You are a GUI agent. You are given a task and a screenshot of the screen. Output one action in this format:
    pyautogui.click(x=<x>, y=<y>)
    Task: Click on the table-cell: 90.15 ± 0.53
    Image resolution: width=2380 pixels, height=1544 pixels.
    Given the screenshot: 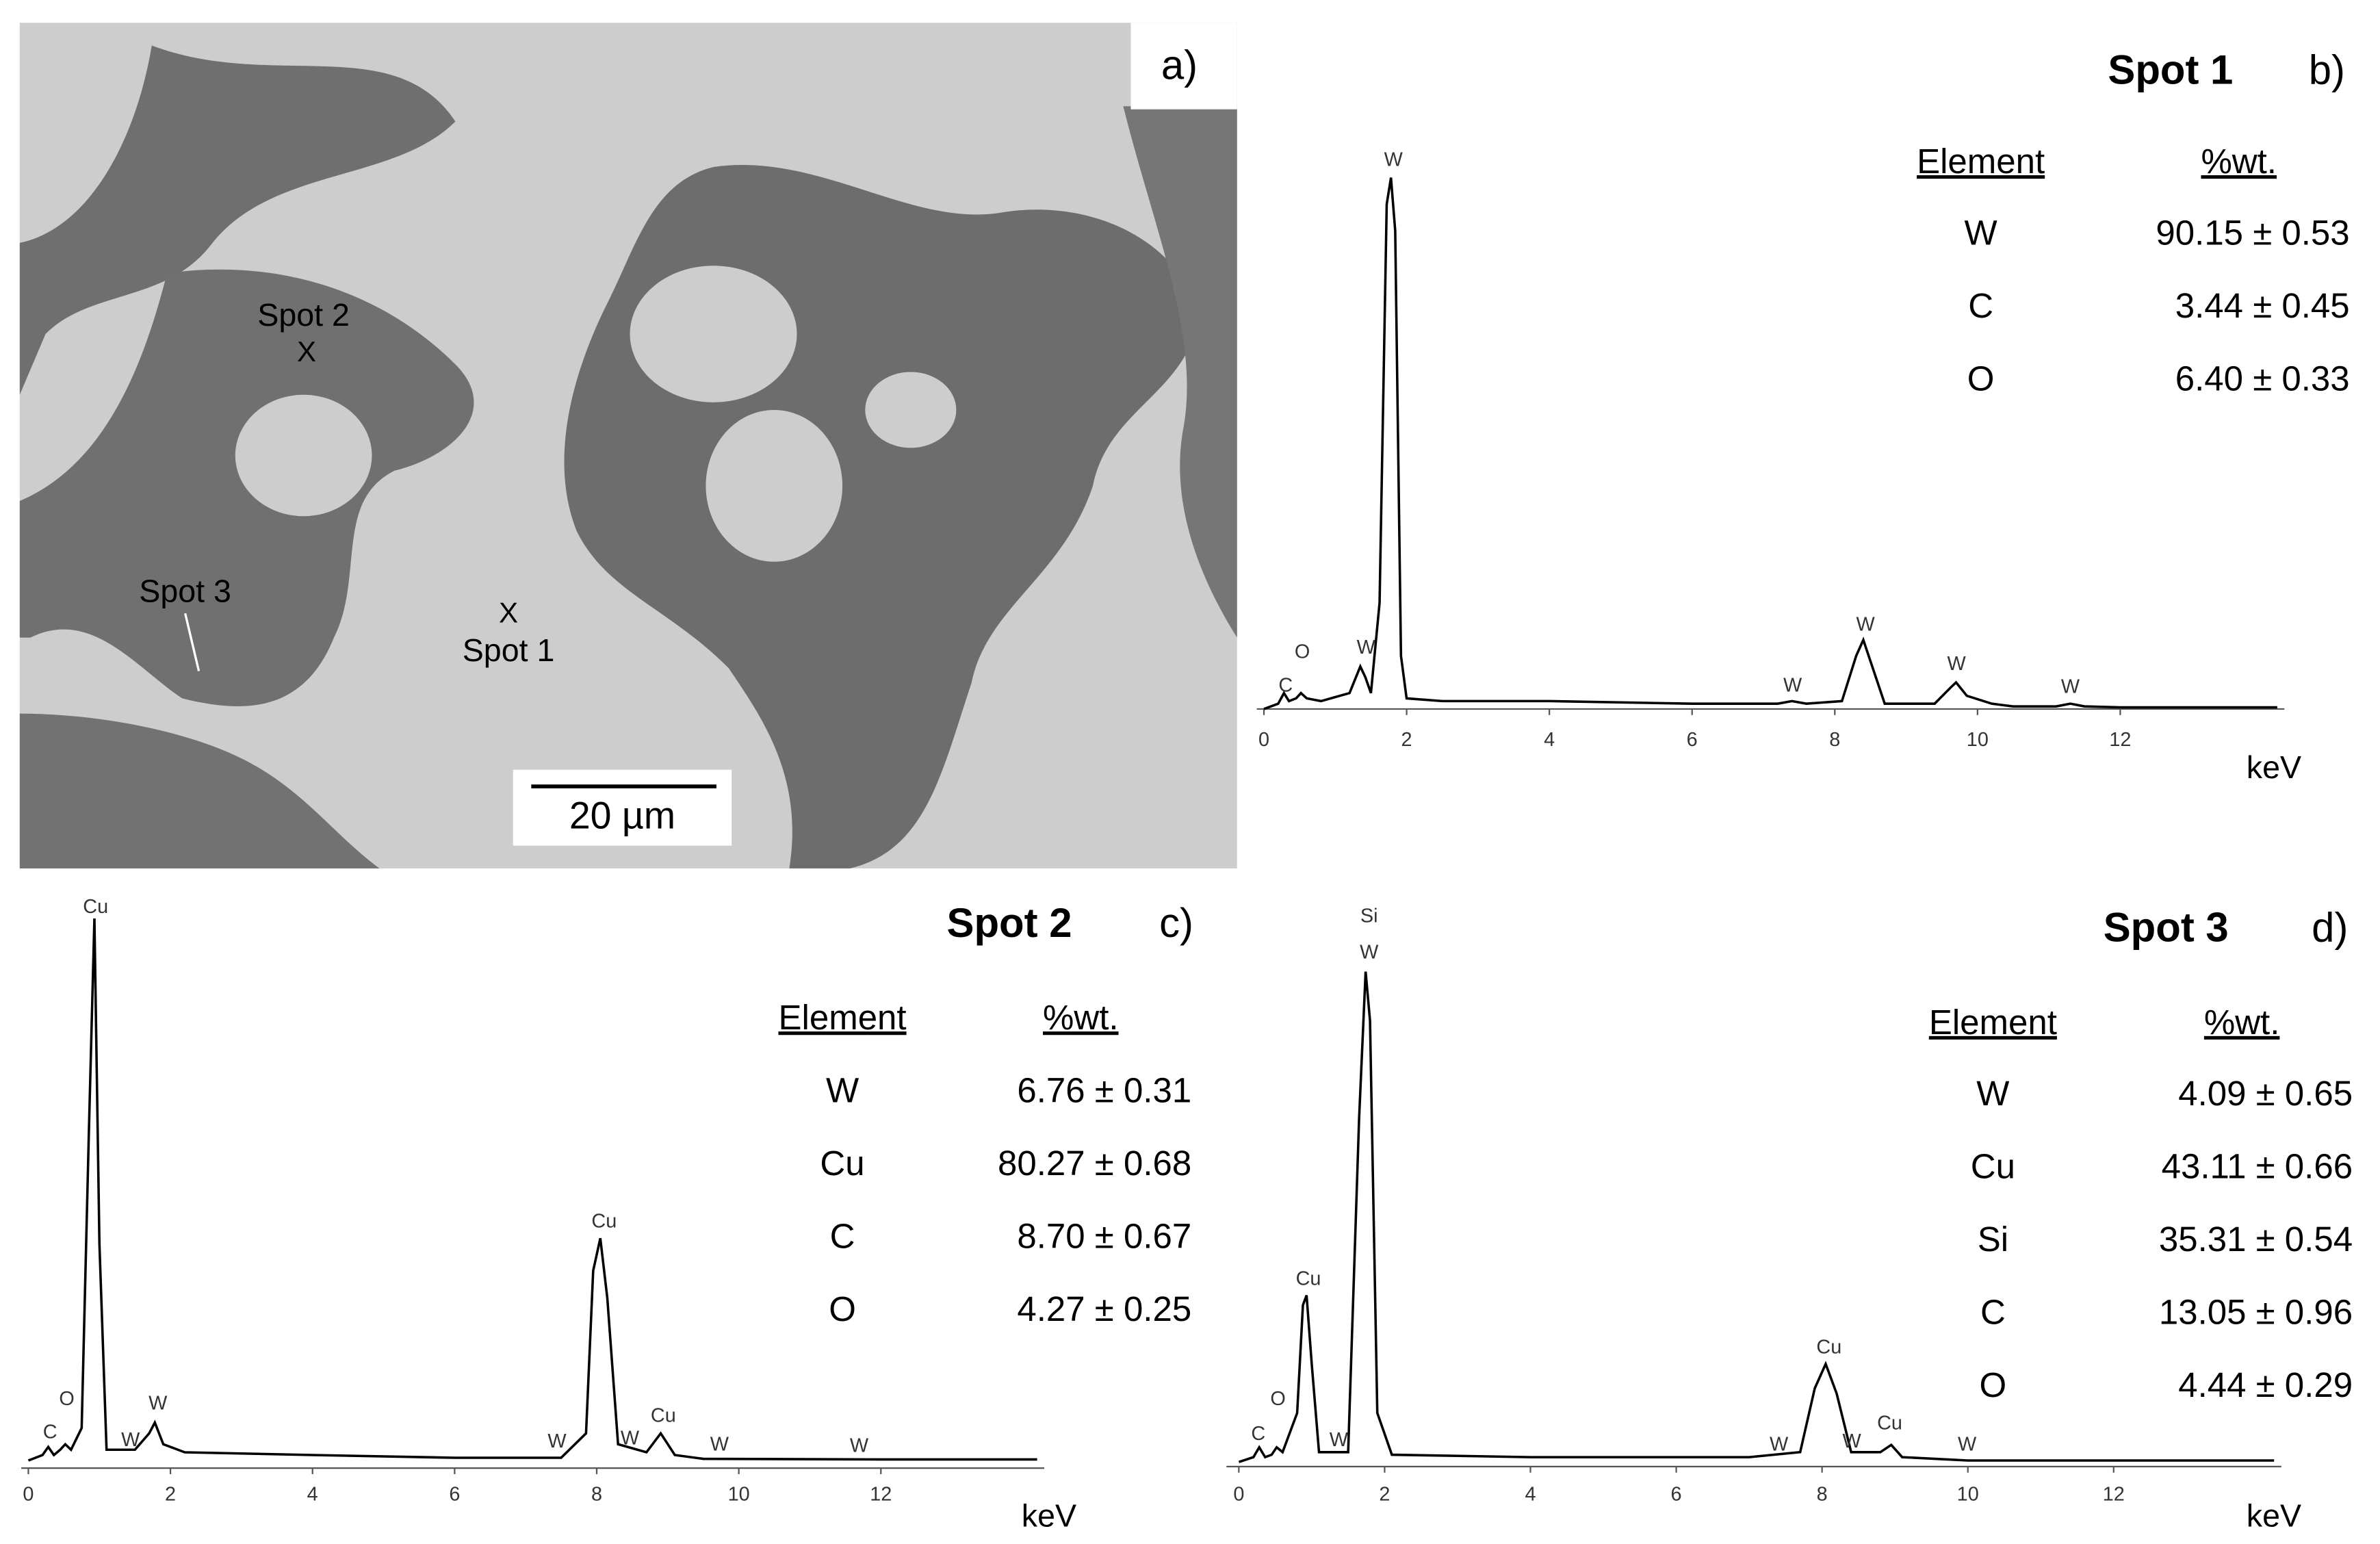 What is the action you would take?
    pyautogui.click(x=2252, y=233)
    